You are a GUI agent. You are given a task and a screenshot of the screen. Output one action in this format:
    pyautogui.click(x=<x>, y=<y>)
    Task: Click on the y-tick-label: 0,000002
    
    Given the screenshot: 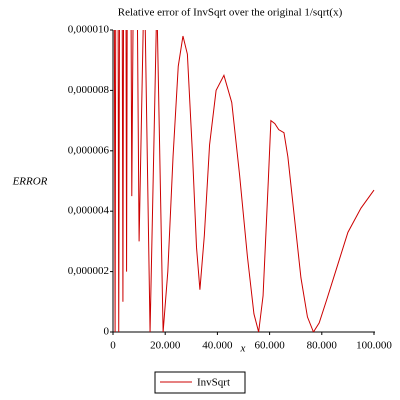 What is the action you would take?
    pyautogui.click(x=88, y=271)
    